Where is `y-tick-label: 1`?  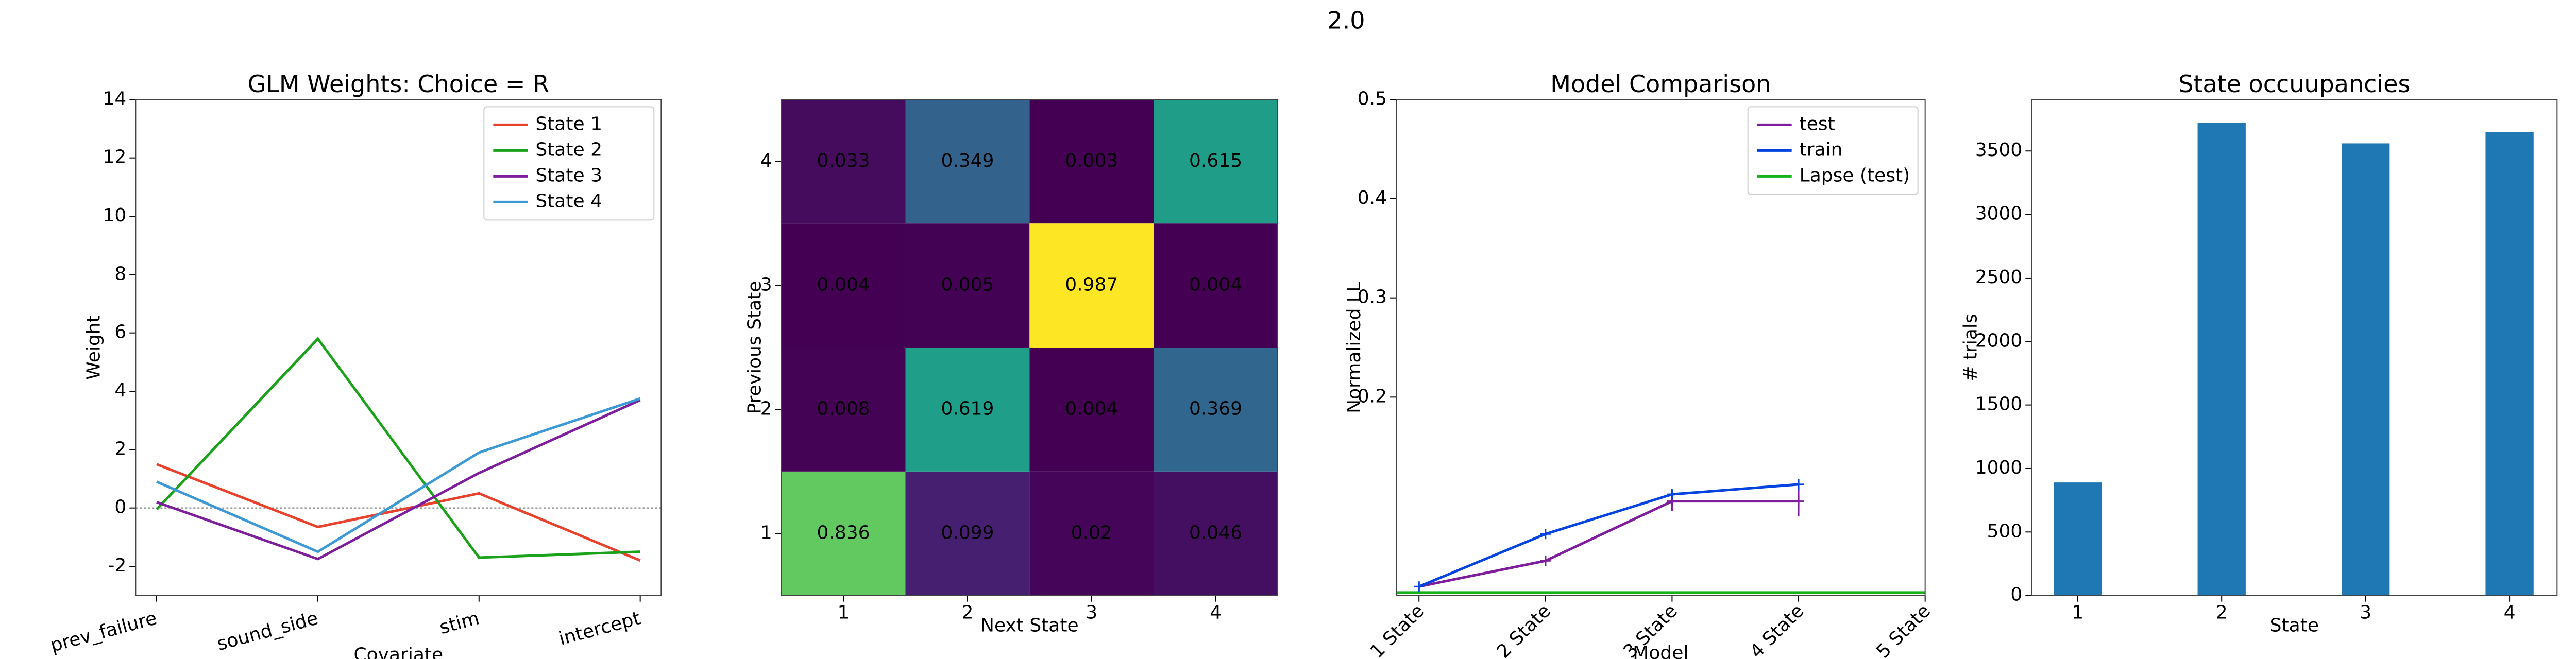
y-tick-label: 1 is located at coordinates (766, 533).